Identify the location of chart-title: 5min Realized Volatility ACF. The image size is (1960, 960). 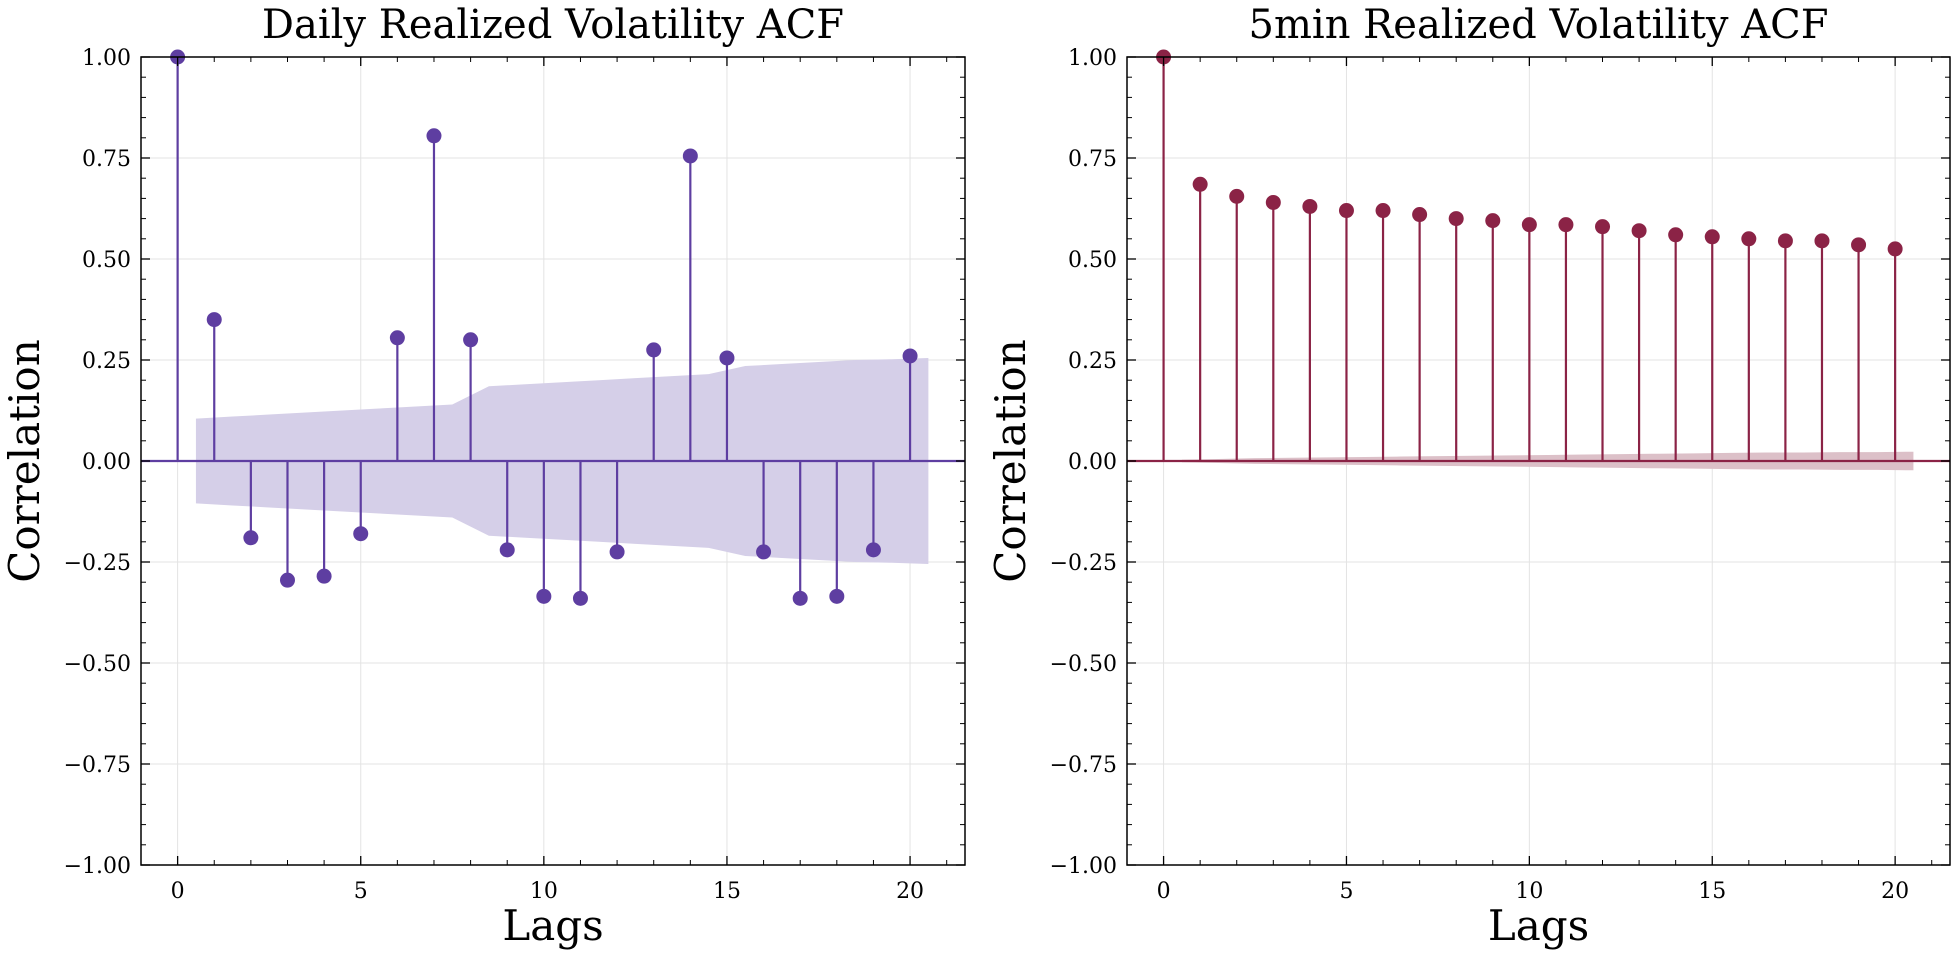
(1539, 25).